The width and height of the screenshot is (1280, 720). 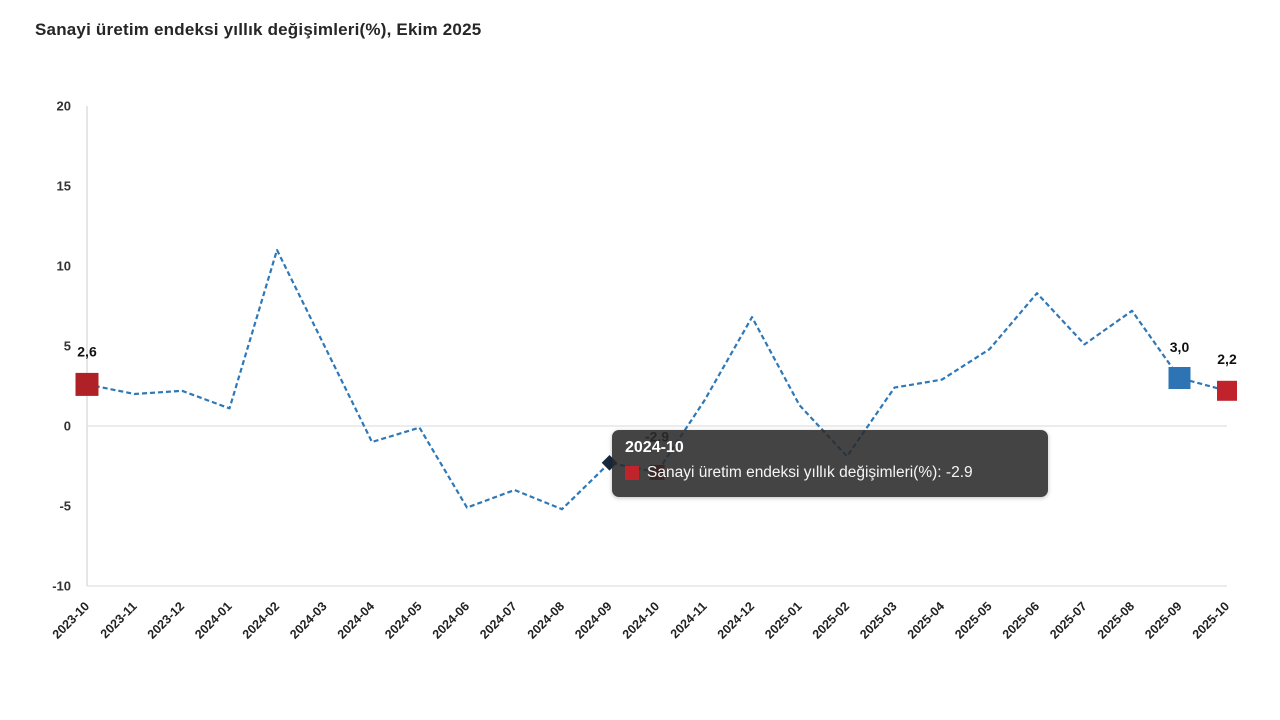 What do you see at coordinates (736, 620) in the screenshot?
I see `x-tick-label: 2024-12` at bounding box center [736, 620].